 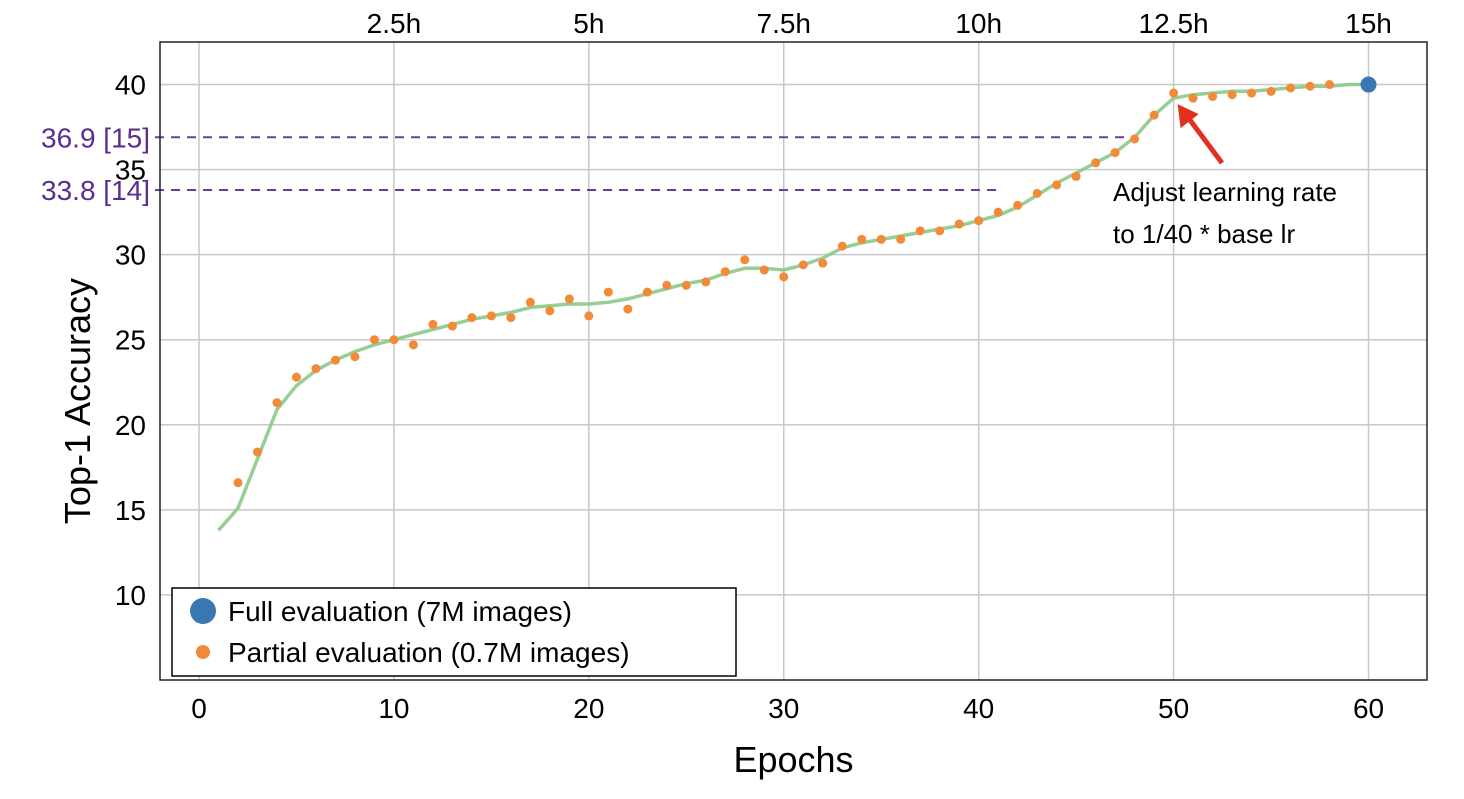 What do you see at coordinates (978, 708) in the screenshot?
I see `x-tick-label: 40` at bounding box center [978, 708].